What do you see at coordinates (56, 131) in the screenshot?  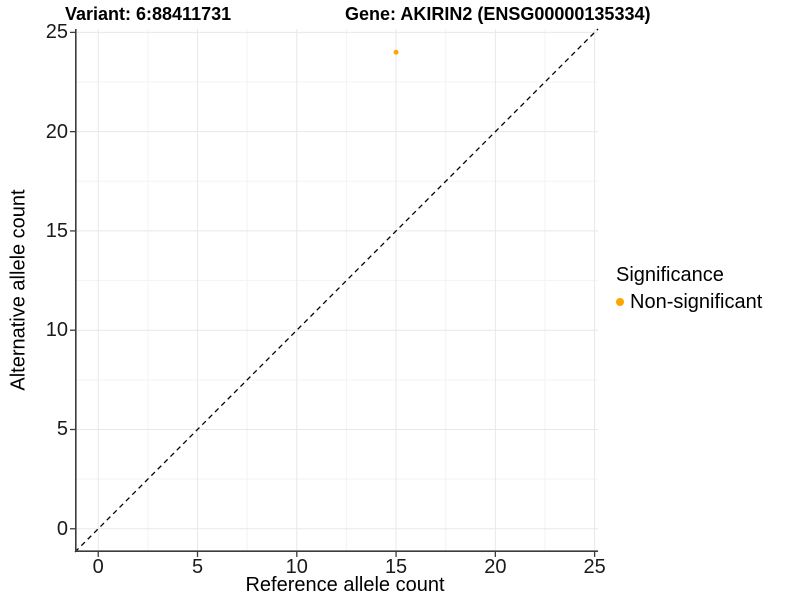 I see `y-tick-label: 20` at bounding box center [56, 131].